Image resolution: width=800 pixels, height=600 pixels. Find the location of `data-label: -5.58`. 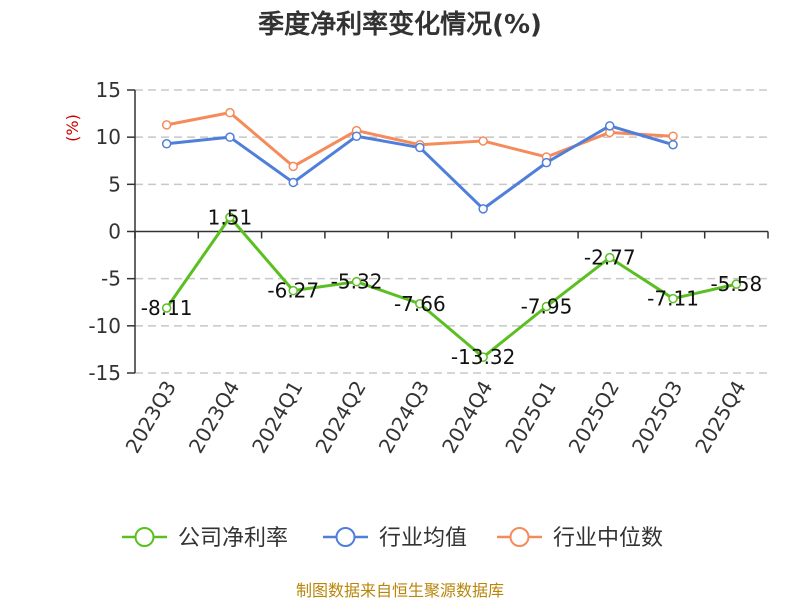

data-label: -5.58 is located at coordinates (736, 284).